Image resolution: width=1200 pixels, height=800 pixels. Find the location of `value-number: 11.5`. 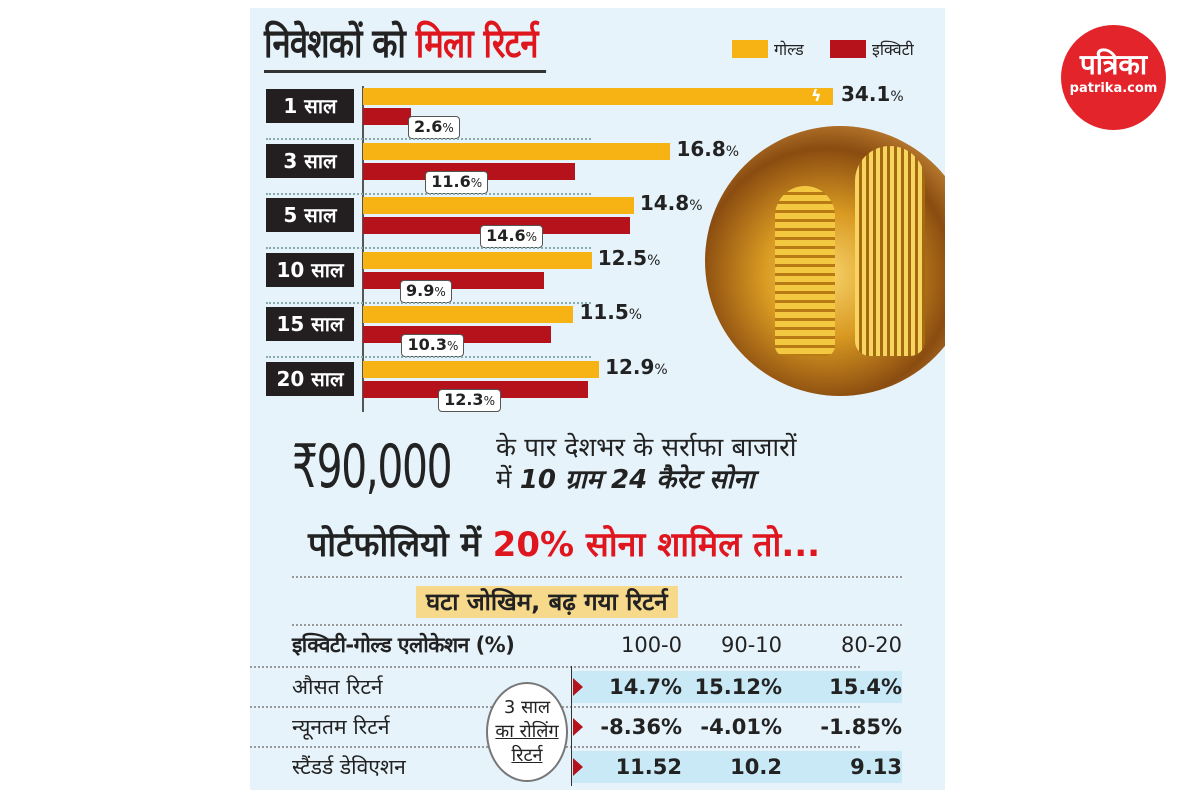

value-number: 11.5 is located at coordinates (604, 312).